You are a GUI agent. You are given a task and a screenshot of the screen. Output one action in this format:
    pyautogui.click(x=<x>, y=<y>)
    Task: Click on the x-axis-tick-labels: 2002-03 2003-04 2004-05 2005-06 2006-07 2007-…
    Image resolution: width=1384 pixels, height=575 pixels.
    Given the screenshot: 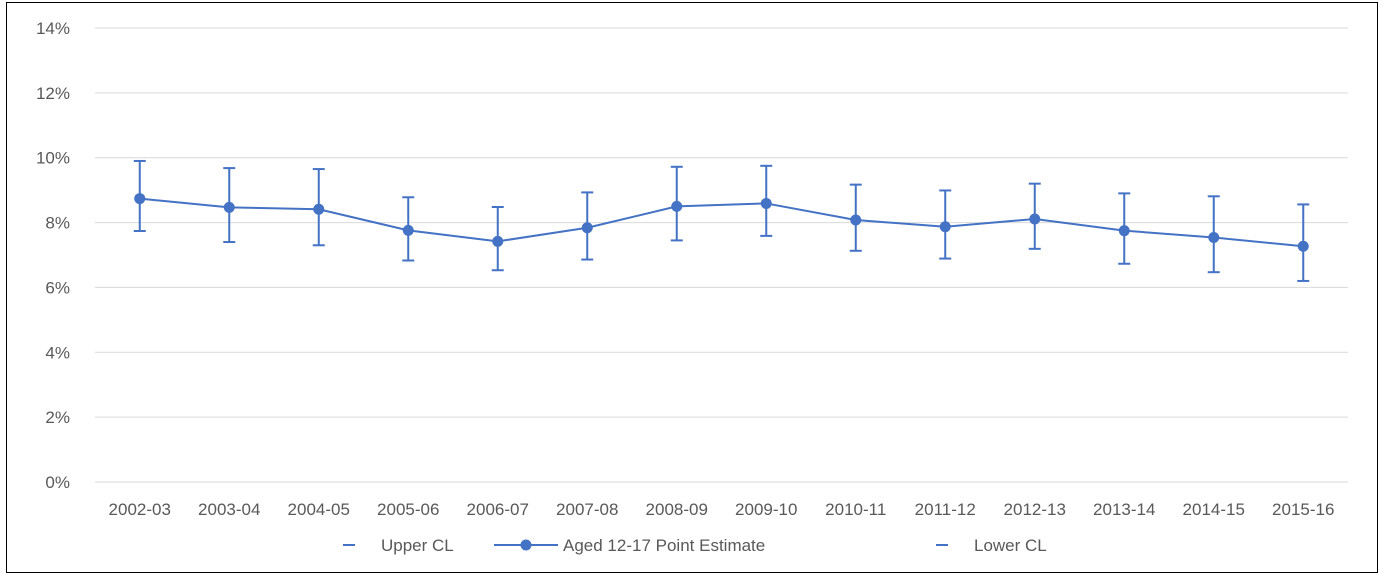 What is the action you would take?
    pyautogui.click(x=722, y=509)
    